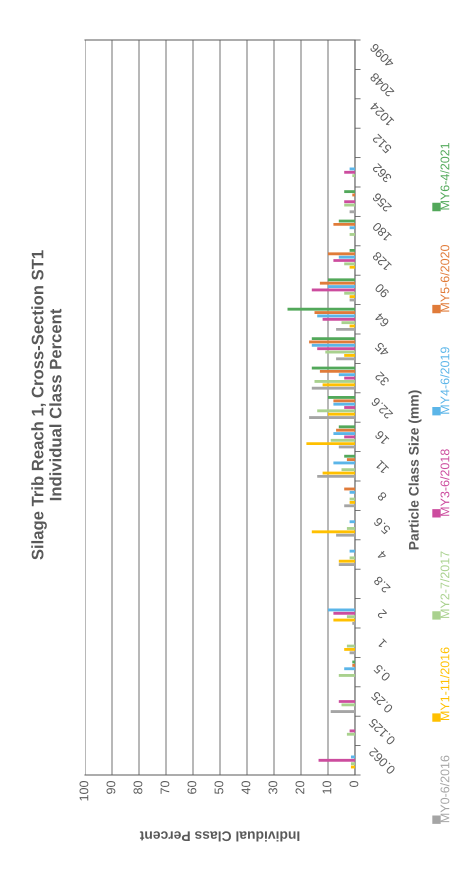  What do you see at coordinates (382, 673) in the screenshot?
I see `y-tick-label: 0.5` at bounding box center [382, 673].